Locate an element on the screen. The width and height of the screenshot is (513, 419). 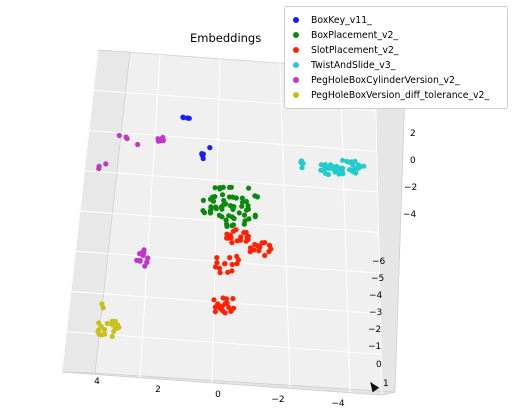
y-tick-label: −1 is located at coordinates (374, 347).